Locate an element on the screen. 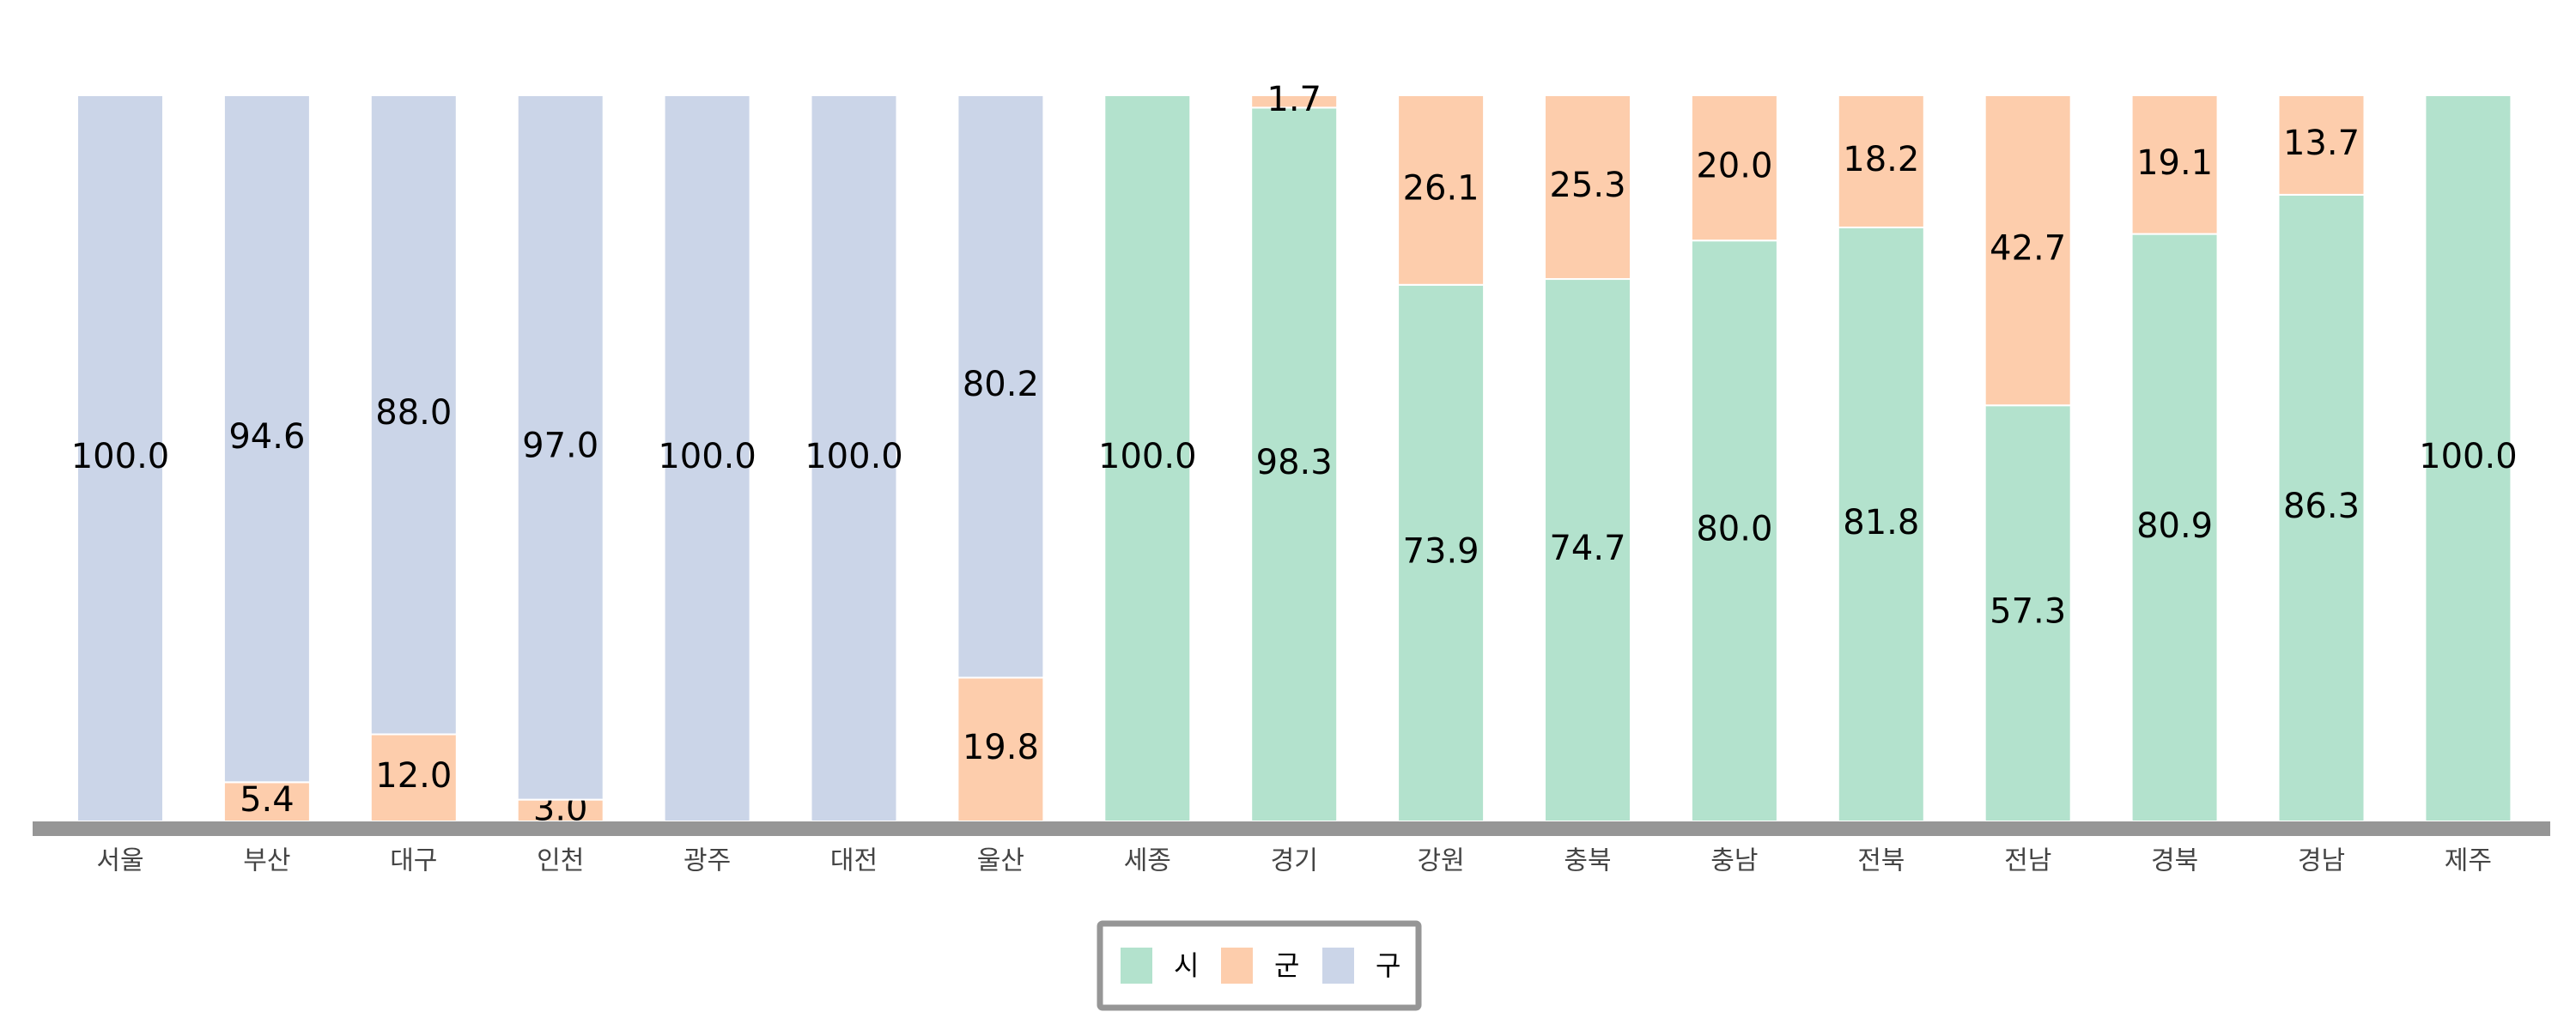 This screenshot has width=2576, height=1030. data-label: 5.4 is located at coordinates (268, 800).